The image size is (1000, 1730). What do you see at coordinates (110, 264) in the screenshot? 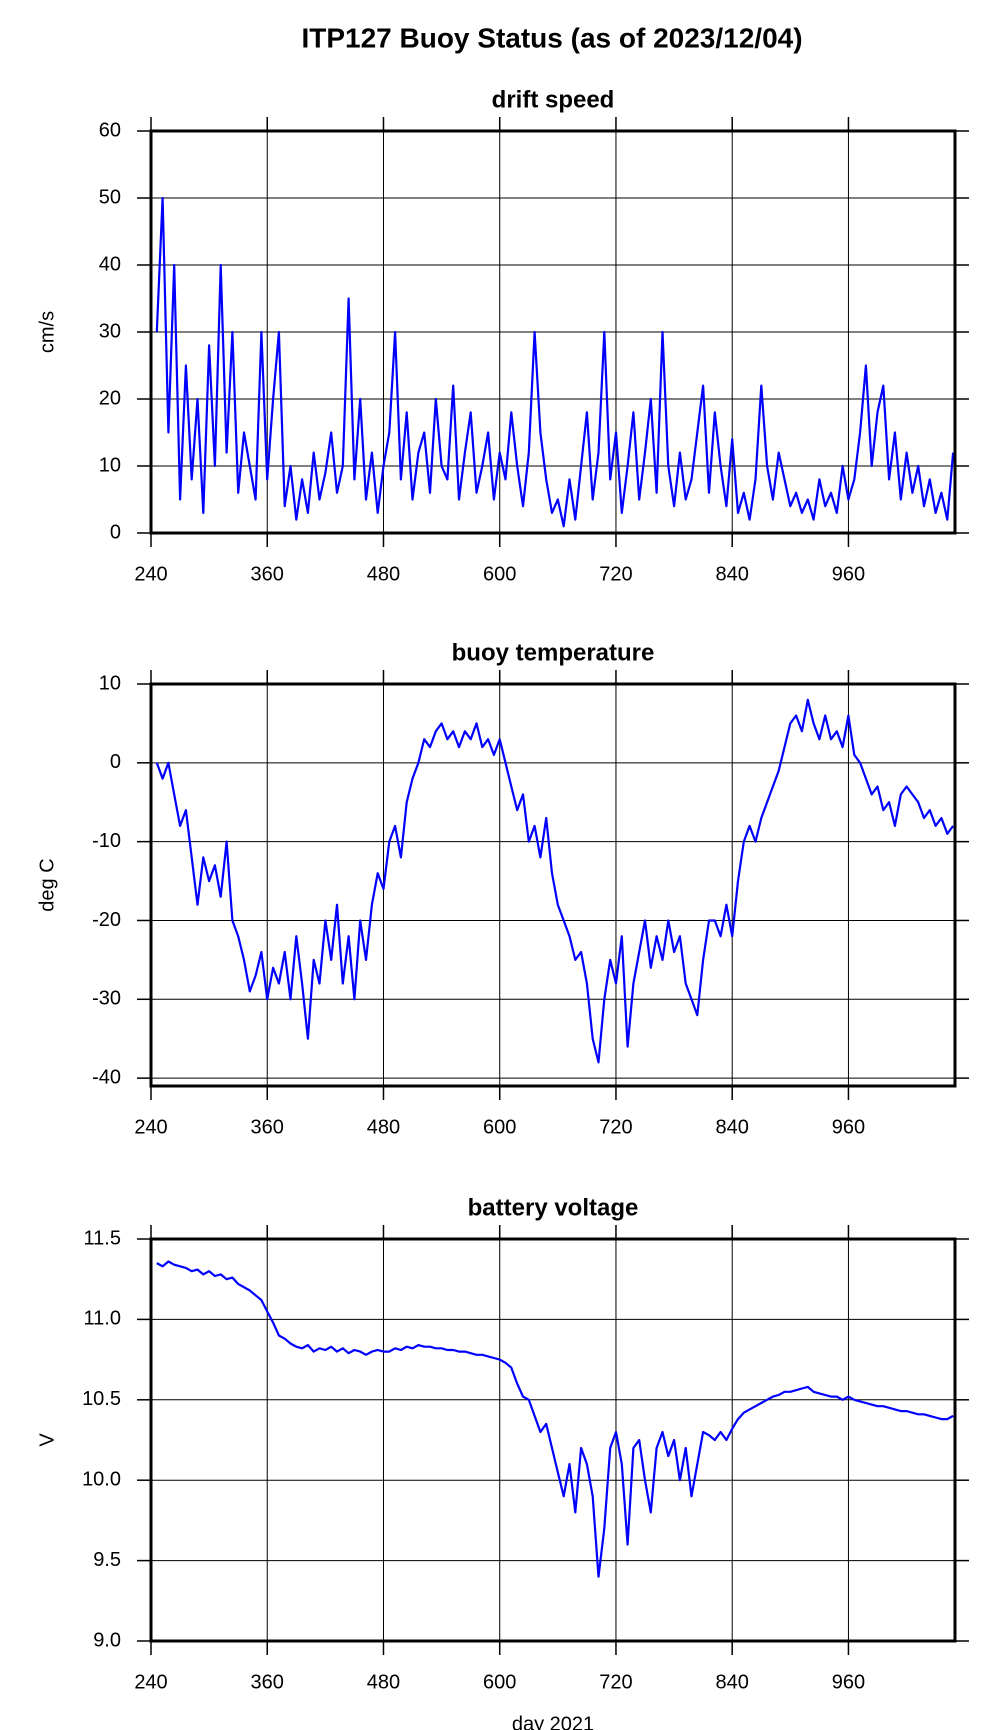
I see `y-tick-label: 40` at bounding box center [110, 264].